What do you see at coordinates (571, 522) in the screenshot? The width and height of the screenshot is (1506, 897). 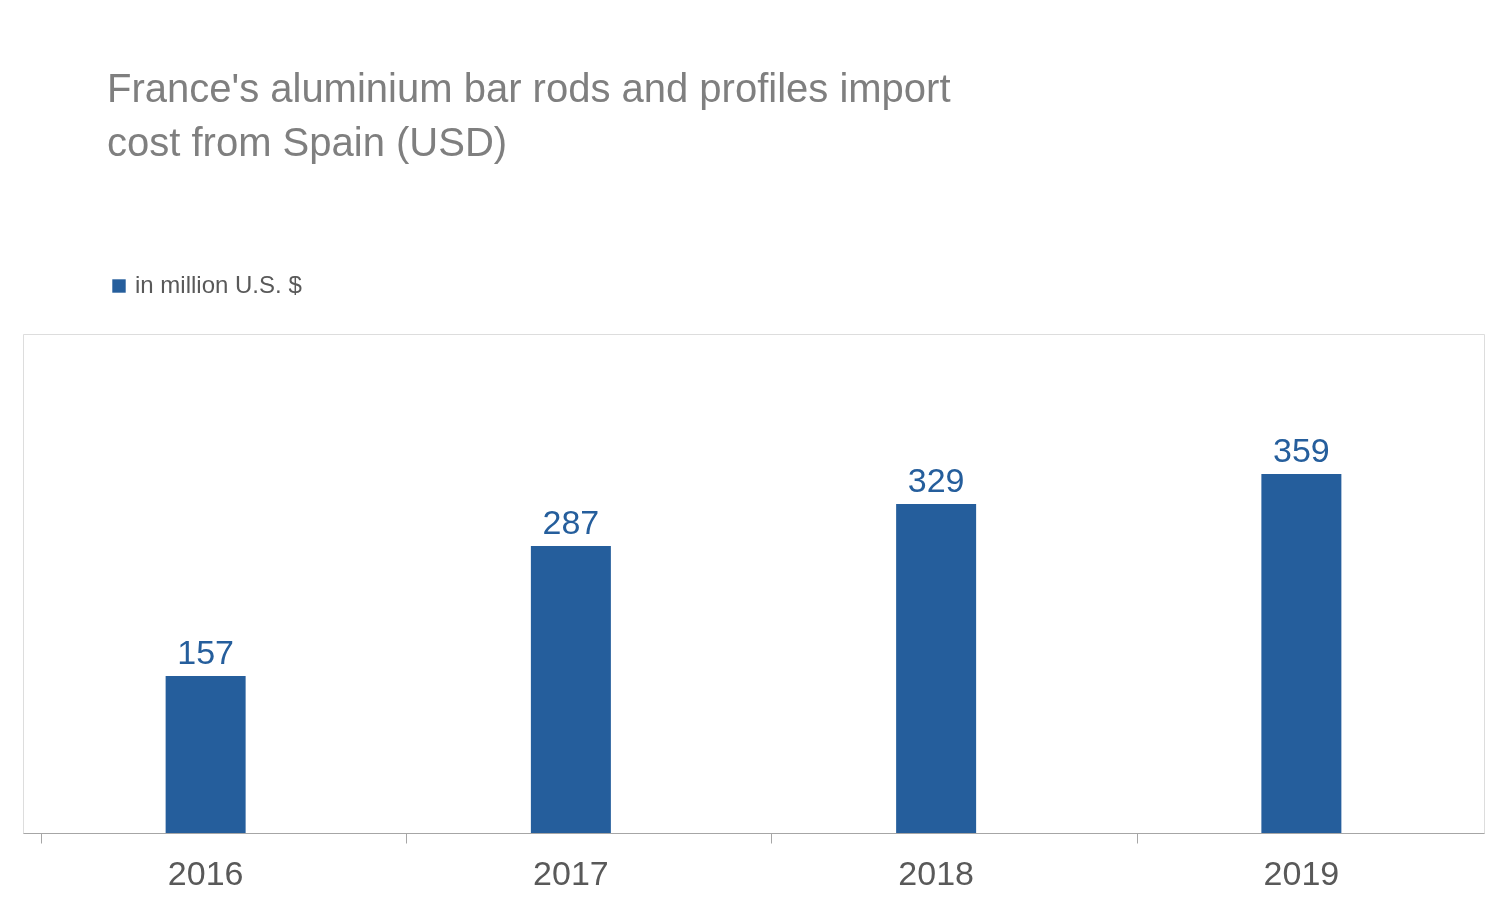 I see `data-label: 287` at bounding box center [571, 522].